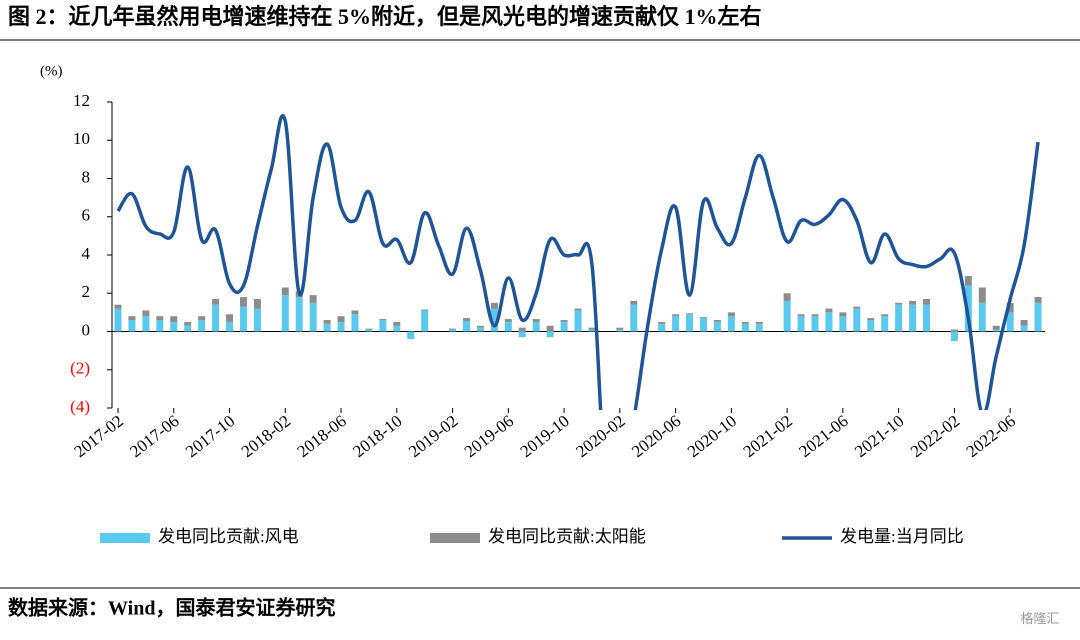 This screenshot has width=1080, height=640. Describe the element at coordinates (171, 608) in the screenshot. I see `source: 数据来源：Wind，国泰君安证券研究` at that location.